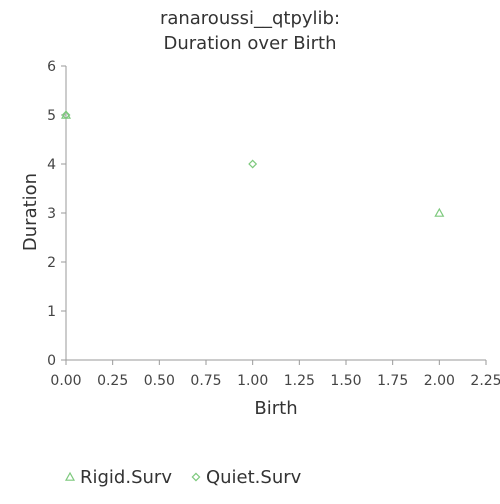 The image size is (500, 504). Describe the element at coordinates (51, 263) in the screenshot. I see `y-tick-label: 2` at that location.